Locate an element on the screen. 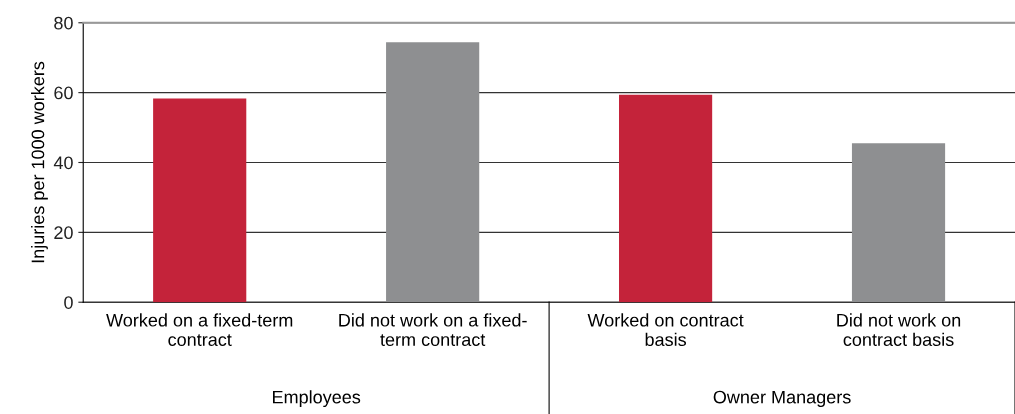 The width and height of the screenshot is (1015, 414). x-tick-label: Did not work on a fixed- term contract is located at coordinates (433, 330).